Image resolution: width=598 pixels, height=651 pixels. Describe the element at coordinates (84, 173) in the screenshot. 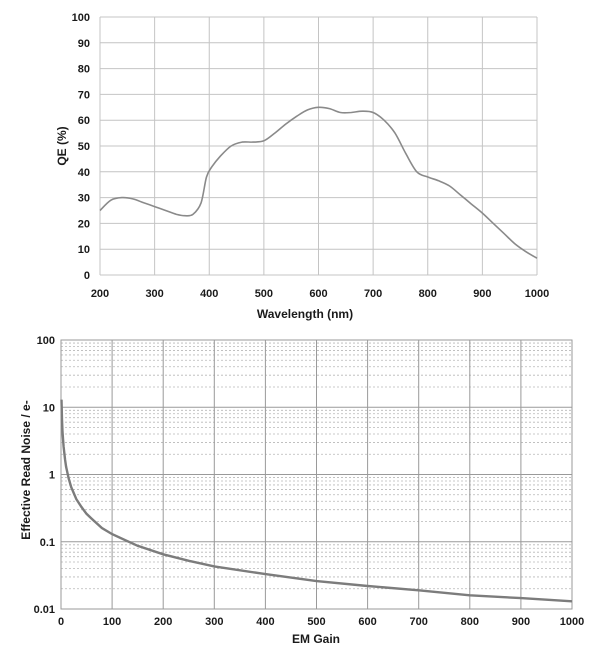

I see `qe-y-tick-label: 40` at that location.